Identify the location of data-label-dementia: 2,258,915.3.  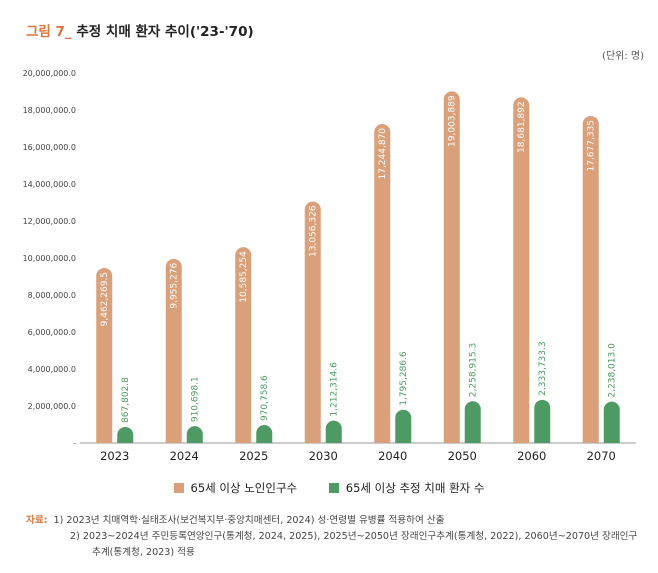
(474, 370).